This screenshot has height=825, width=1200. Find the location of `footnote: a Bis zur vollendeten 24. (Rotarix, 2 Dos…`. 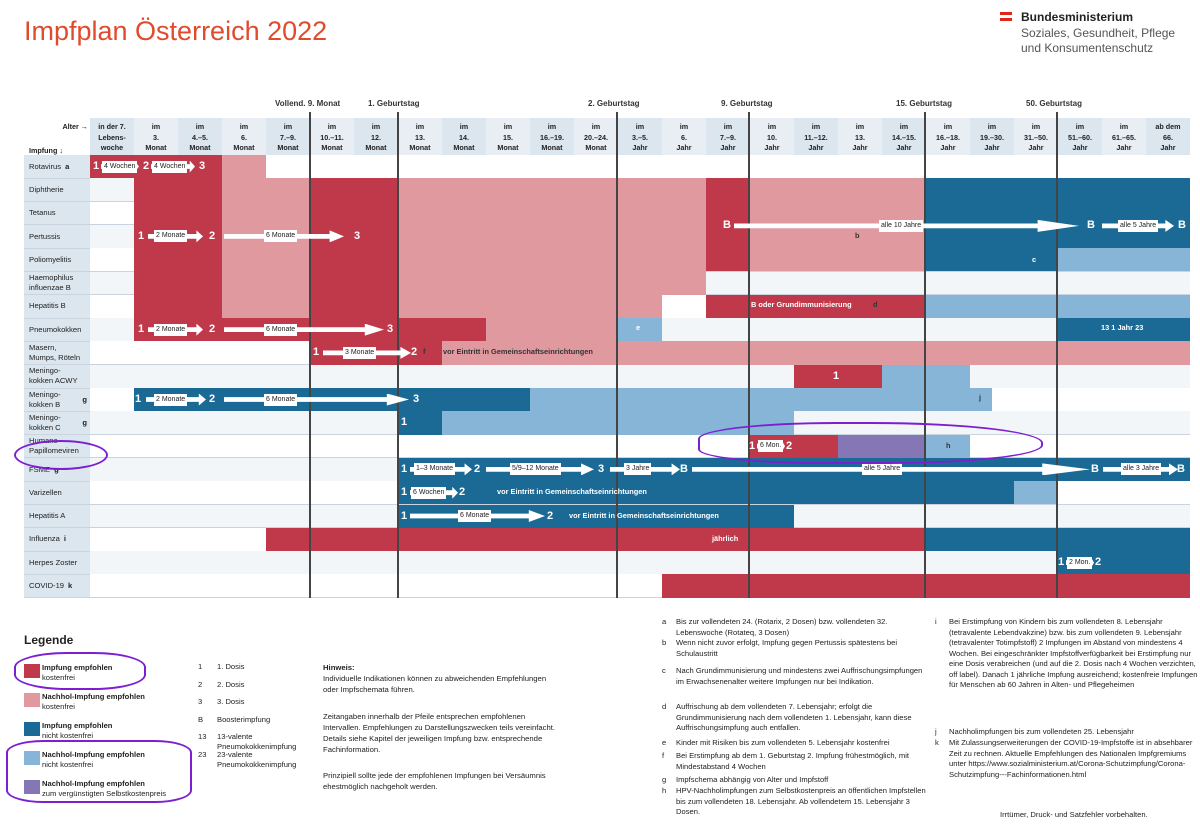

footnote: a Bis zur vollendeten 24. (Rotarix, 2 Dos… is located at coordinates (796, 627).